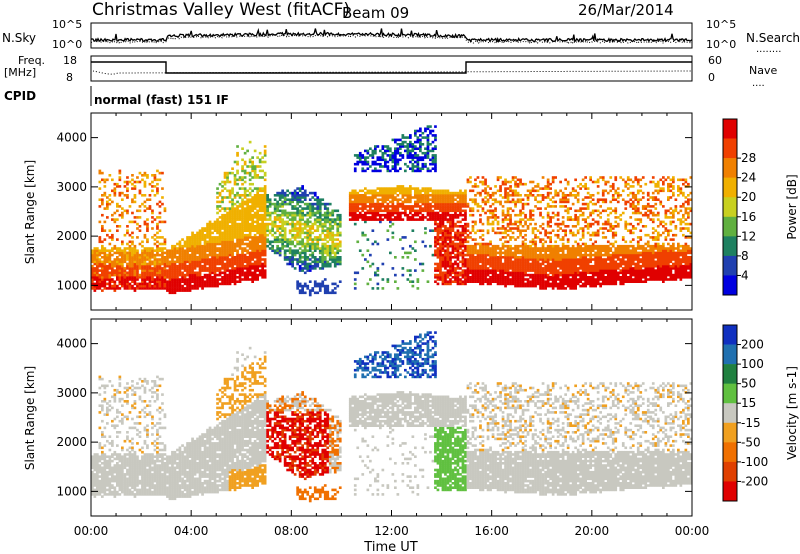  I want to click on beam-label: Beam 09, so click(375, 13).